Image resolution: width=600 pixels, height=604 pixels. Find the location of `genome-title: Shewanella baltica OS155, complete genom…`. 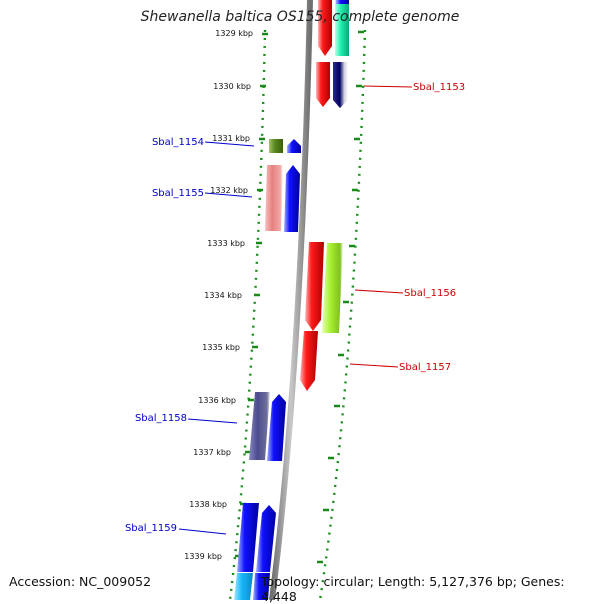

genome-title: Shewanella baltica OS155, complete genom… is located at coordinates (300, 17).